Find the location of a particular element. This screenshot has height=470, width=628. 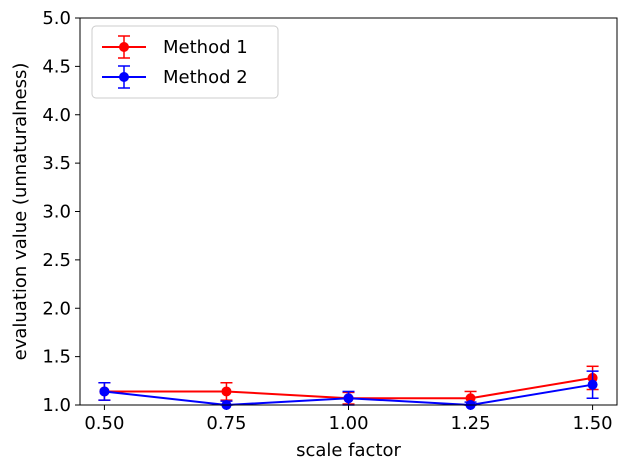

legend-box is located at coordinates (185, 62).